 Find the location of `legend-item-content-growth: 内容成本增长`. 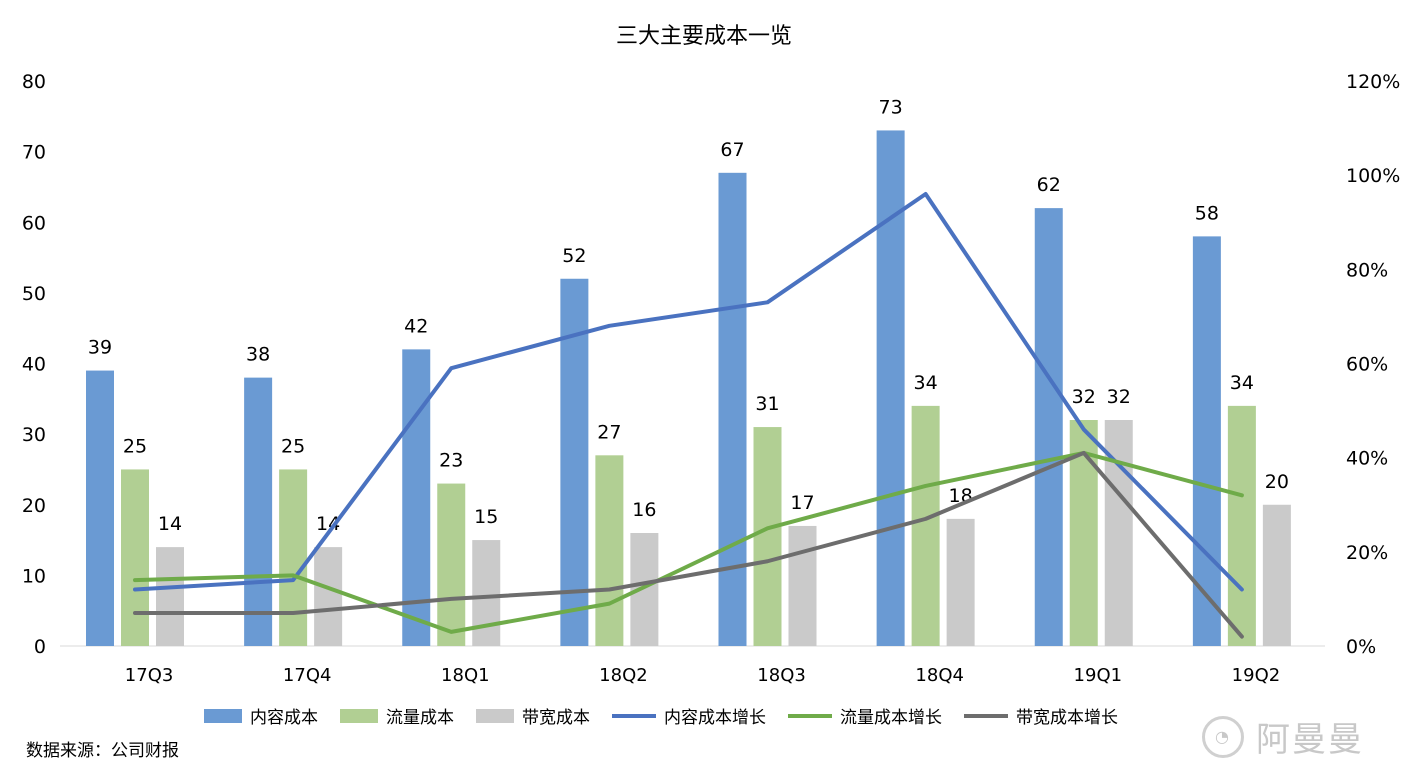

legend-item-content-growth: 内容成本增长 is located at coordinates (689, 715).